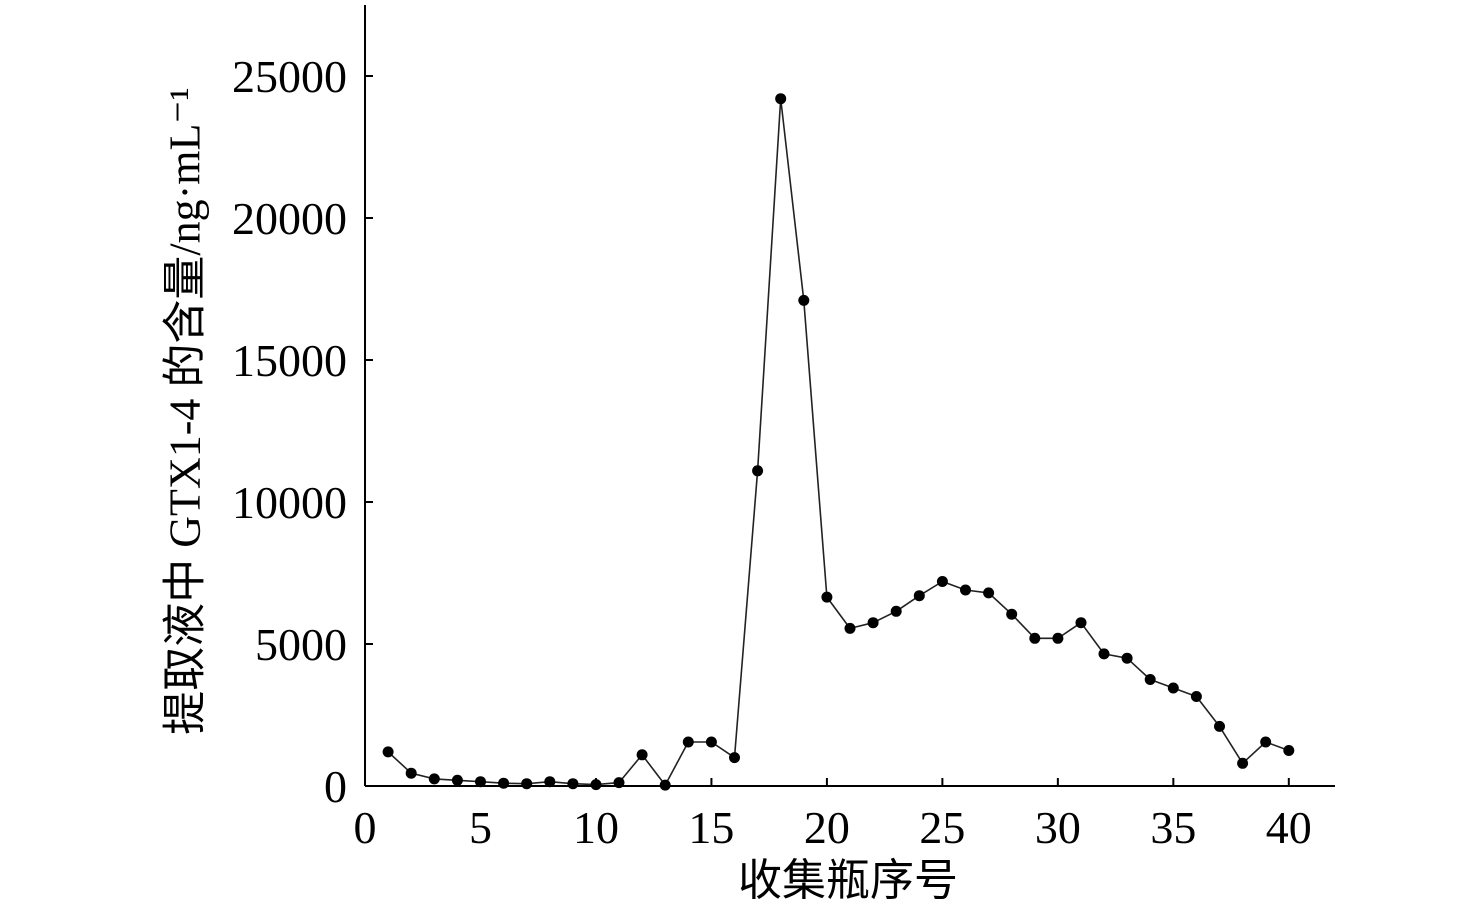  What do you see at coordinates (289, 76) in the screenshot?
I see `y-tick-label: 25000` at bounding box center [289, 76].